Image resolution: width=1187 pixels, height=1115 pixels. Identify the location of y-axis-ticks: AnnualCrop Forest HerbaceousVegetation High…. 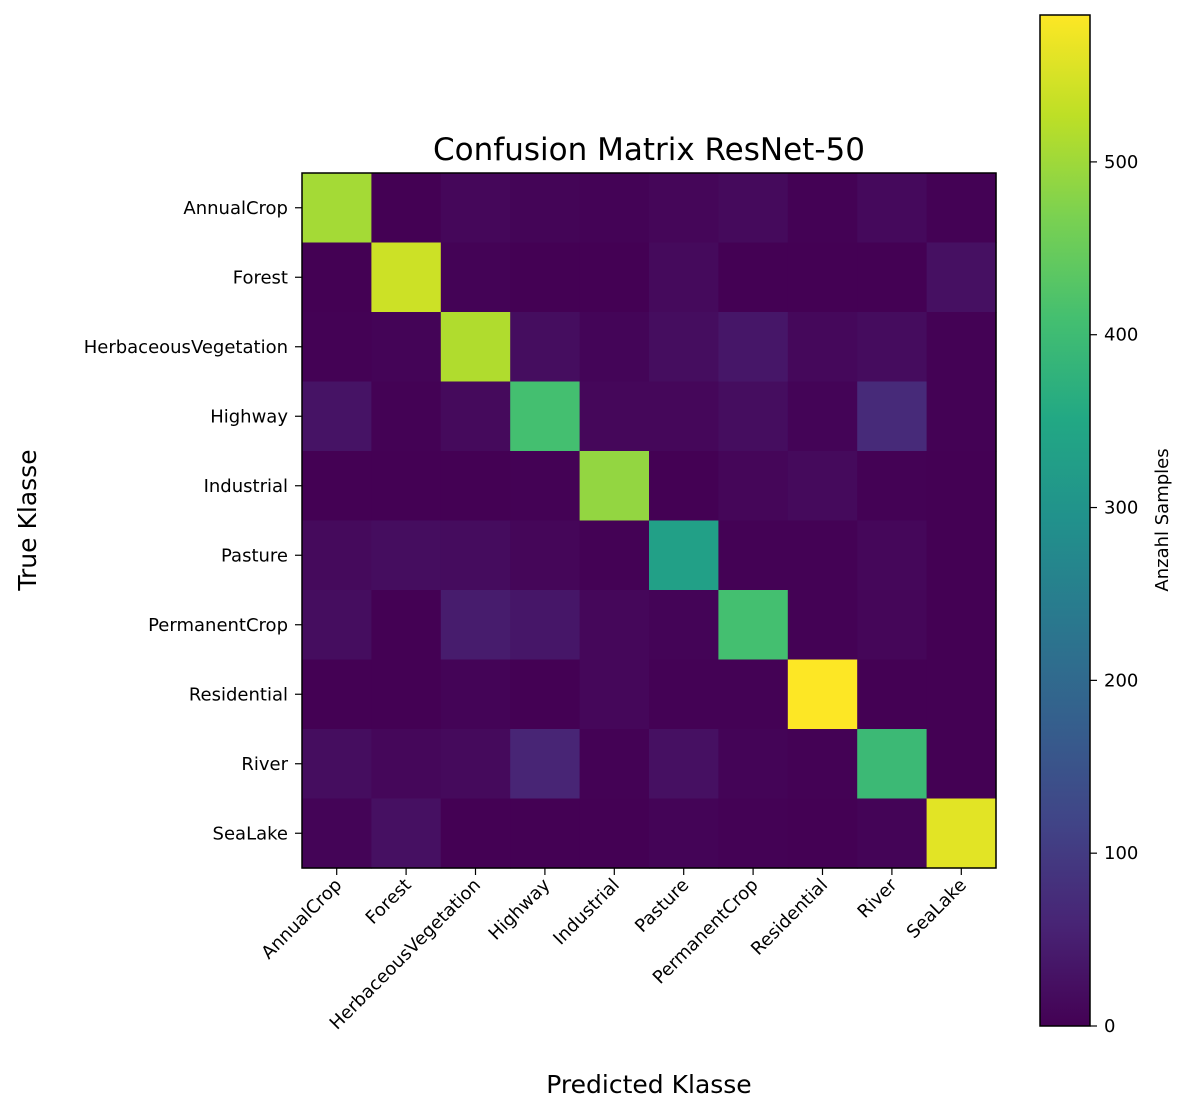
(193, 521).